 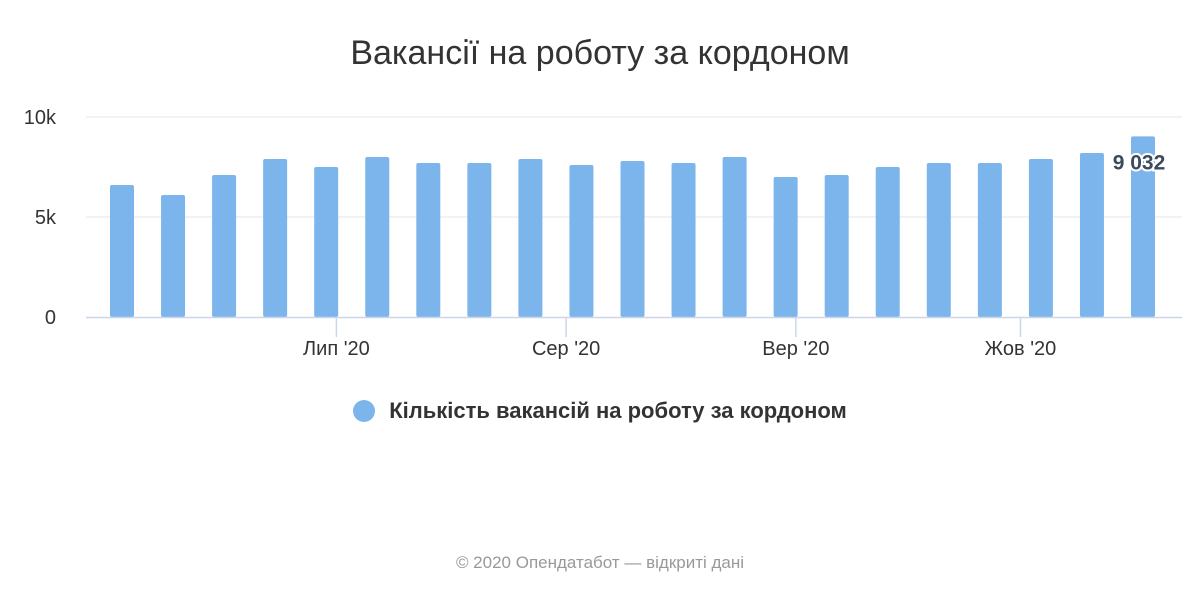 What do you see at coordinates (40, 118) in the screenshot?
I see `y-tick-label: 10k` at bounding box center [40, 118].